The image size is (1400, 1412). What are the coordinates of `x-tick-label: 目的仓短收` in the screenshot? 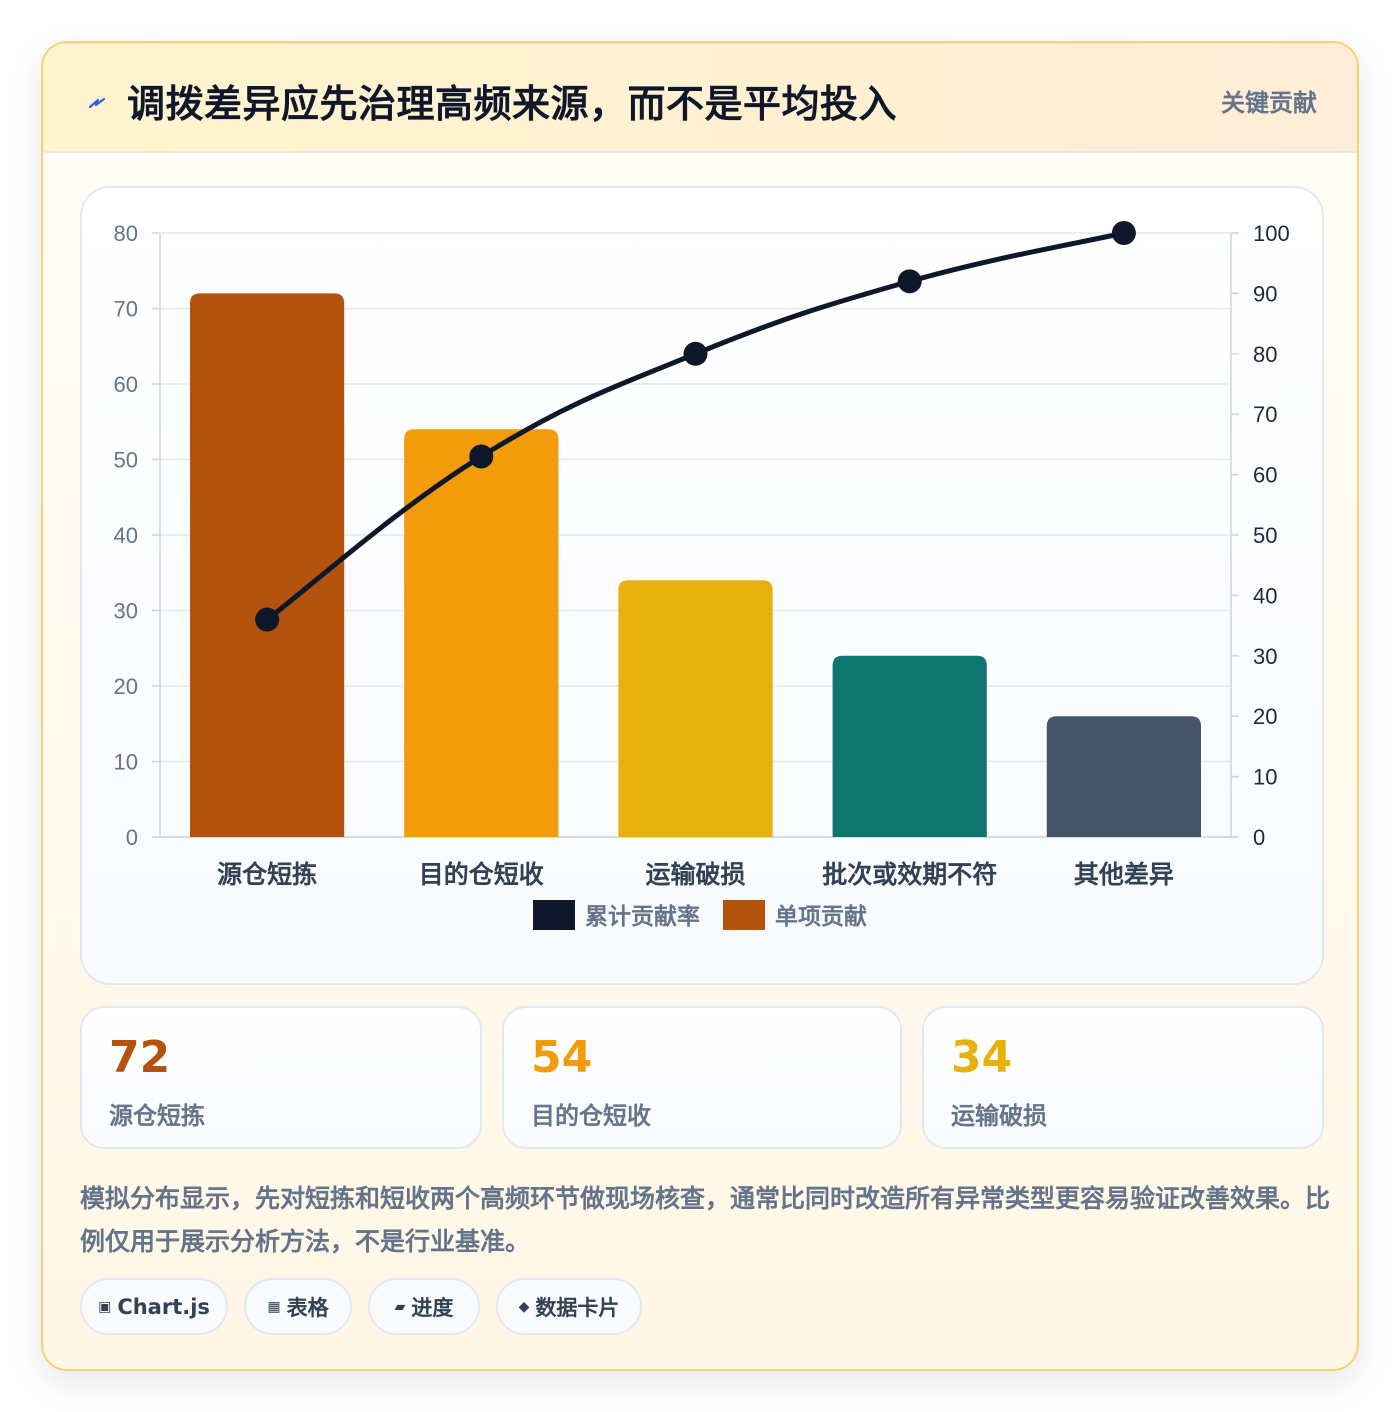 It's located at (481, 874).